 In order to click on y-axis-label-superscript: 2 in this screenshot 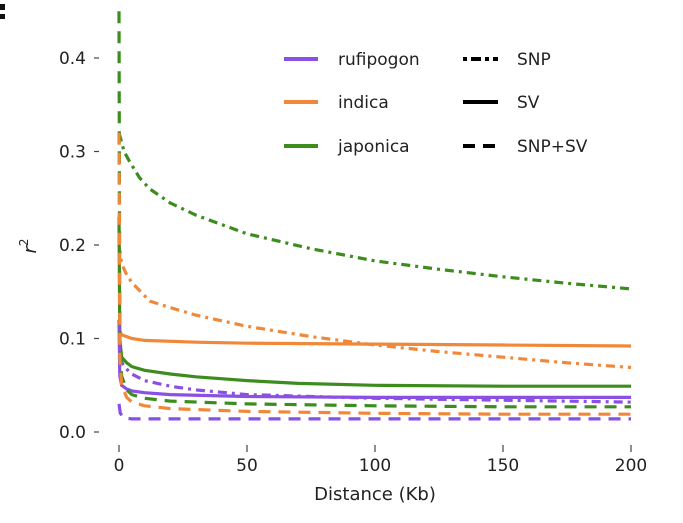, I will do `click(24, 242)`.